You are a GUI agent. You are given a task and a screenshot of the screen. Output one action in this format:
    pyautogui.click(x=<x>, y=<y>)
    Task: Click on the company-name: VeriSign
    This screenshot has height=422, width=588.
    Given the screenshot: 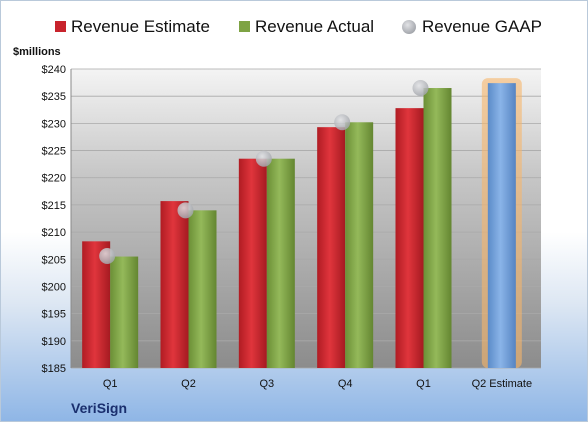 What is the action you would take?
    pyautogui.click(x=99, y=408)
    